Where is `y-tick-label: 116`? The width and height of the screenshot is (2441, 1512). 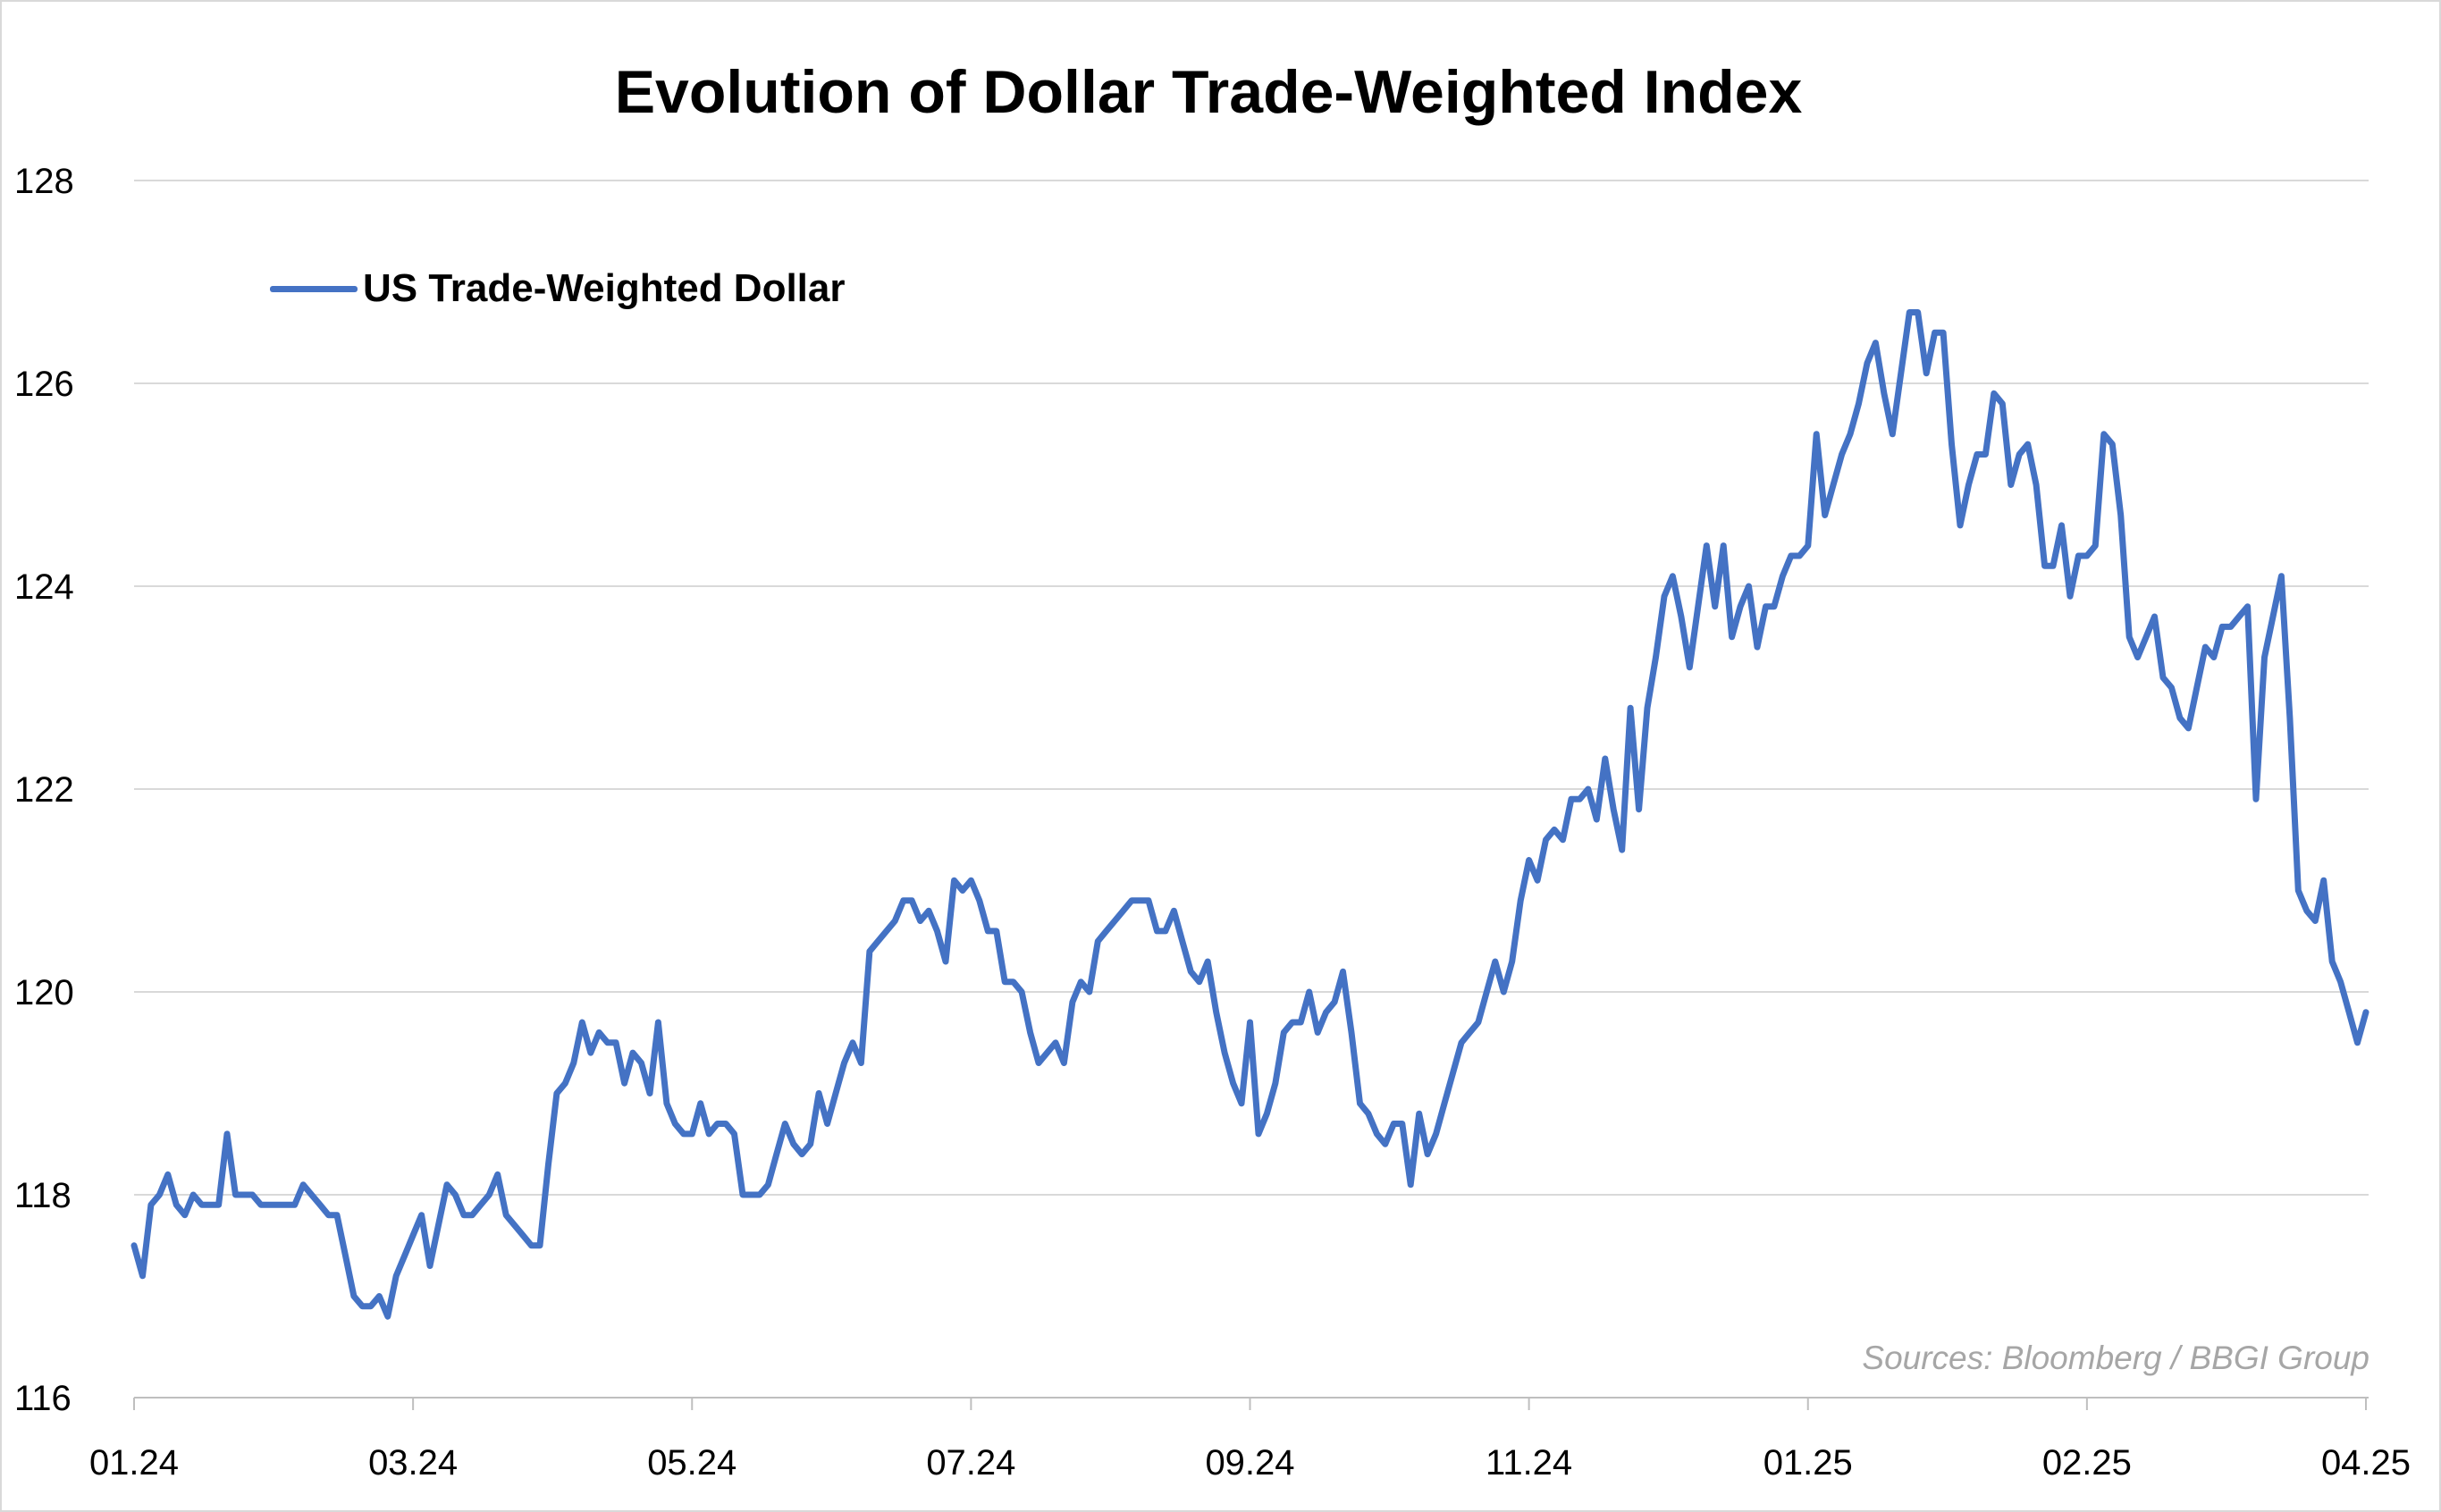 y-tick-label: 116 is located at coordinates (43, 1398).